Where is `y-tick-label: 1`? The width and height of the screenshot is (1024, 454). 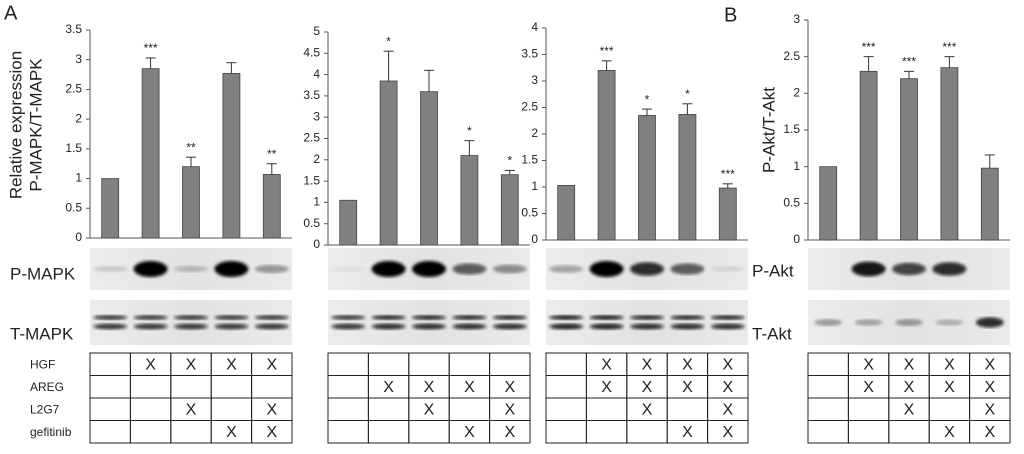 y-tick-label: 1 is located at coordinates (78, 178).